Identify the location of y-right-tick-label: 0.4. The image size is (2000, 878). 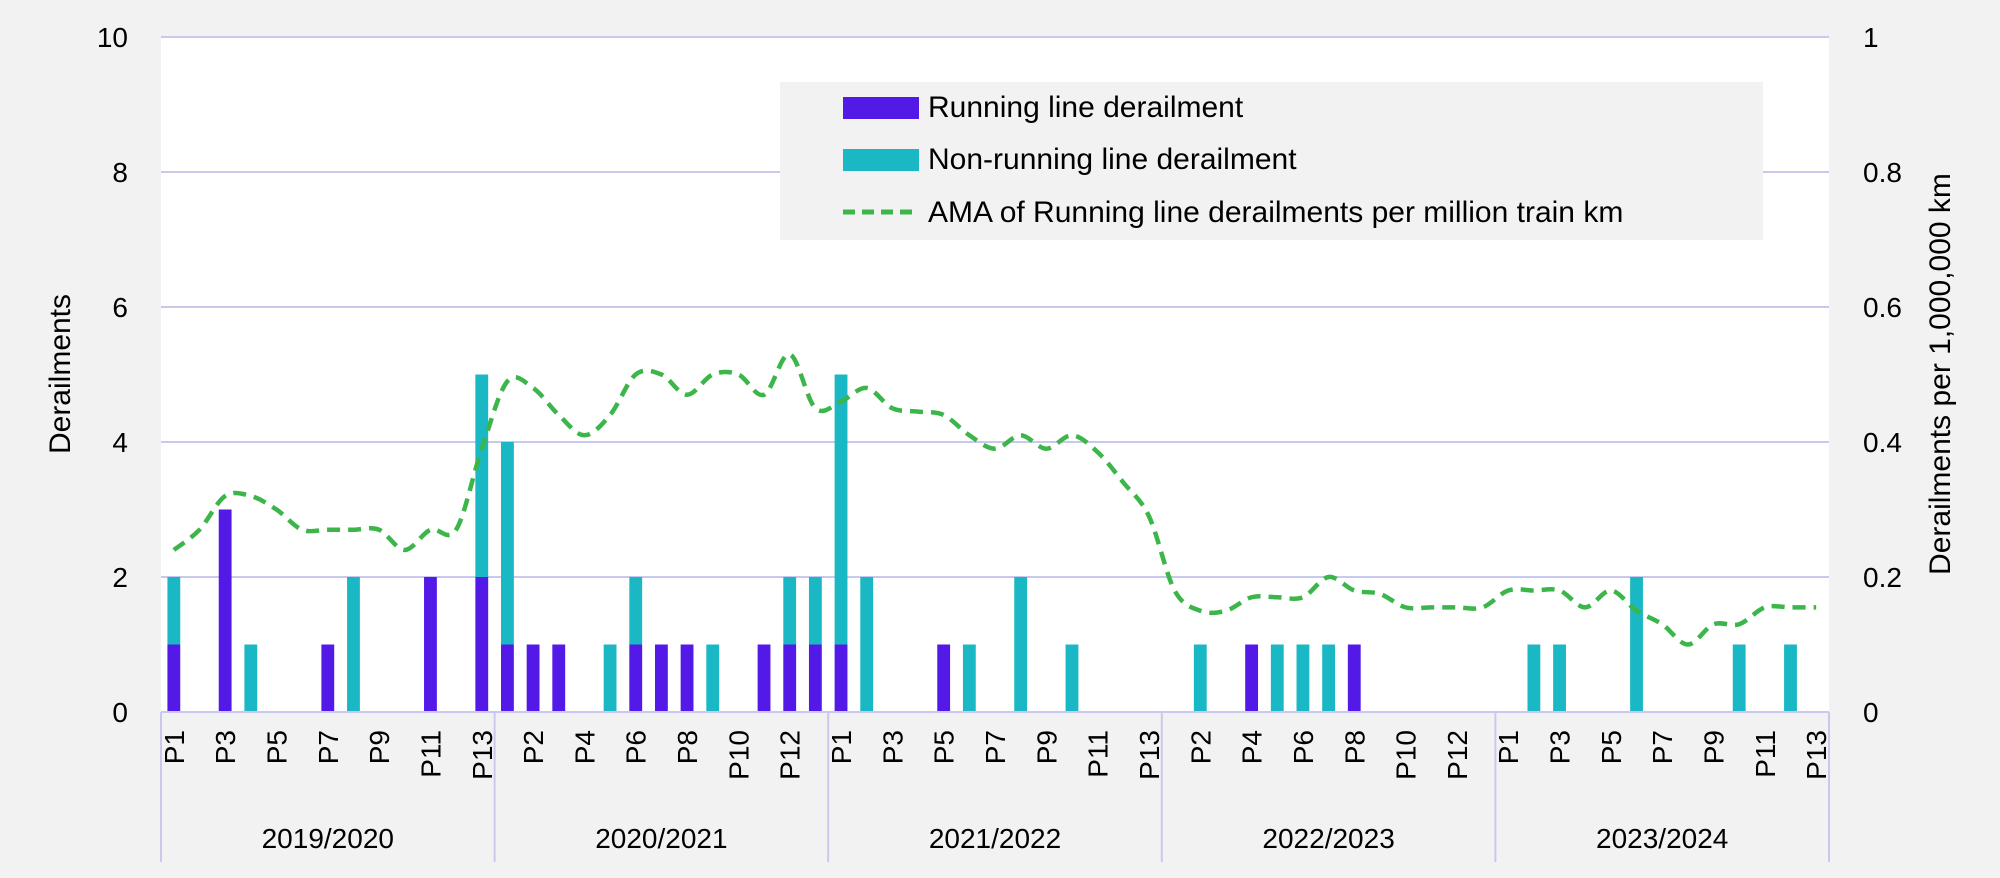
(1882, 442).